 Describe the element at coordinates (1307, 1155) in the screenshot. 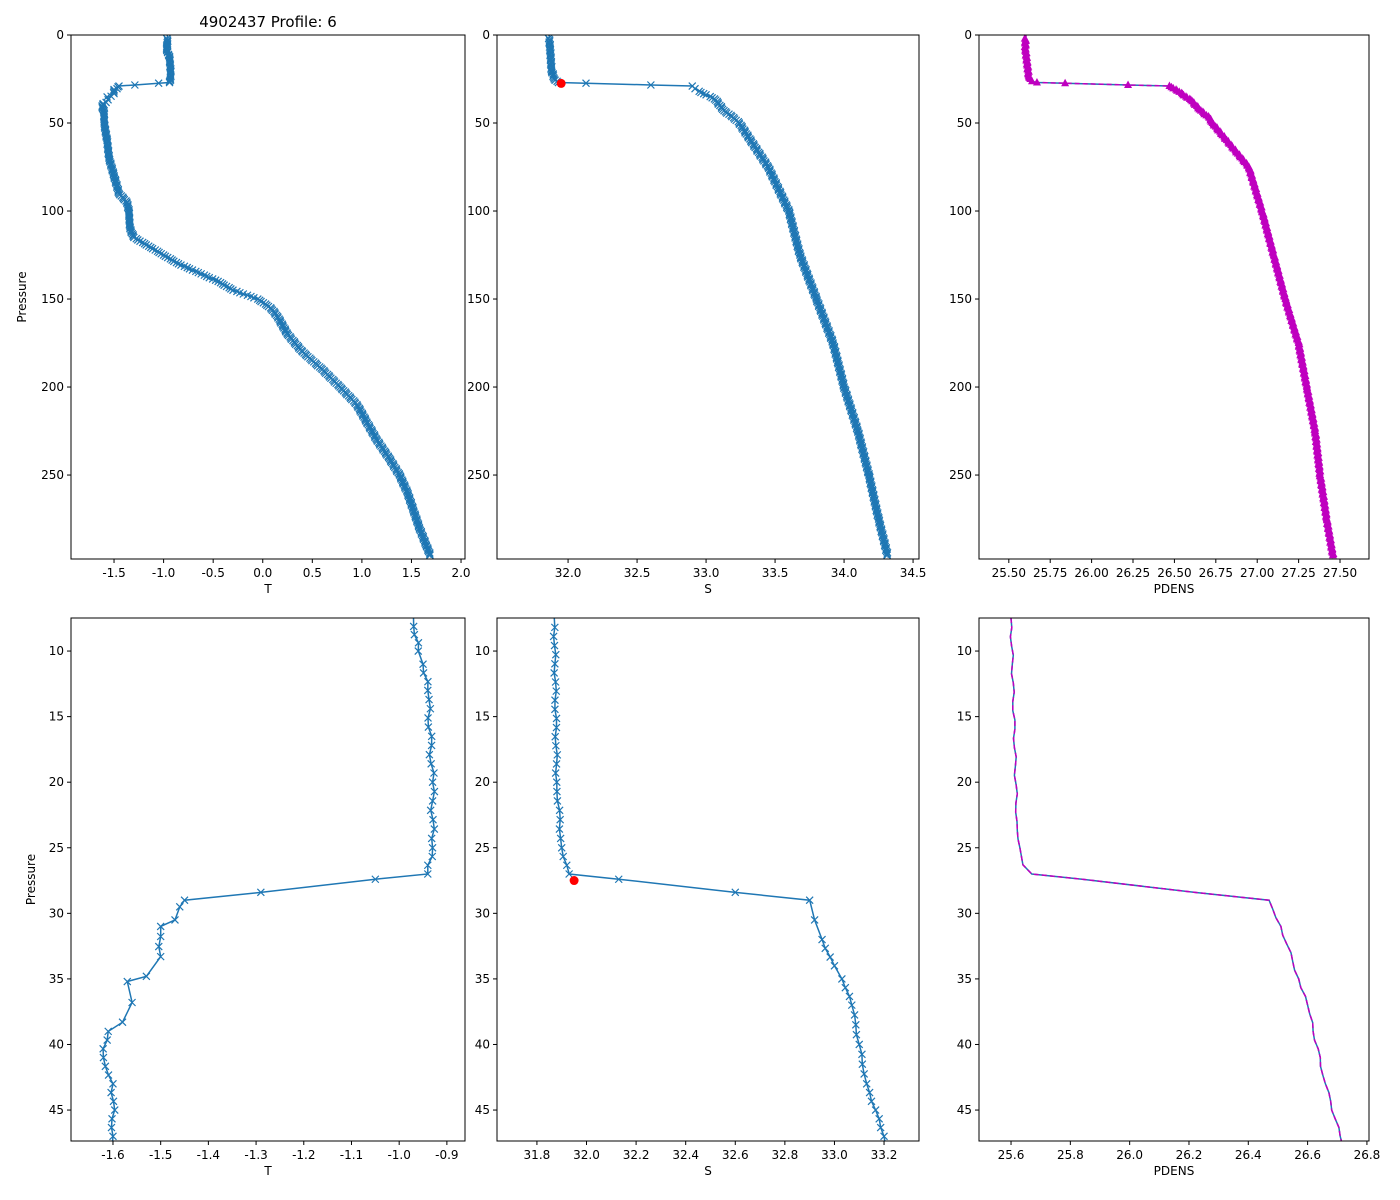

I see `x-tick-label: 26.6` at that location.